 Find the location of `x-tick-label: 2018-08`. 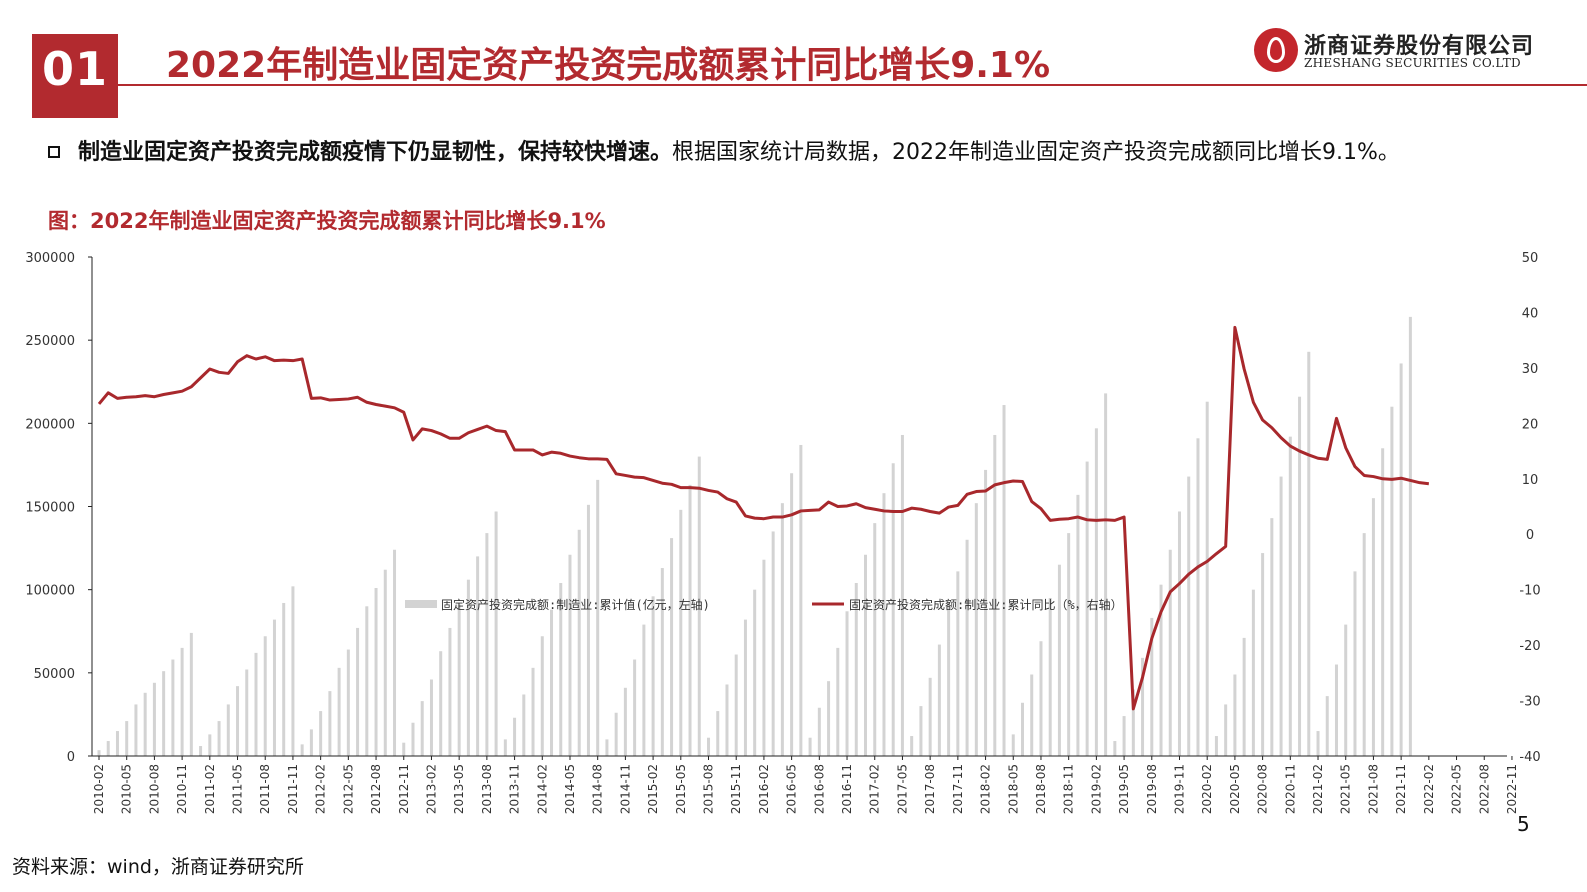

x-tick-label: 2018-08 is located at coordinates (1041, 789).